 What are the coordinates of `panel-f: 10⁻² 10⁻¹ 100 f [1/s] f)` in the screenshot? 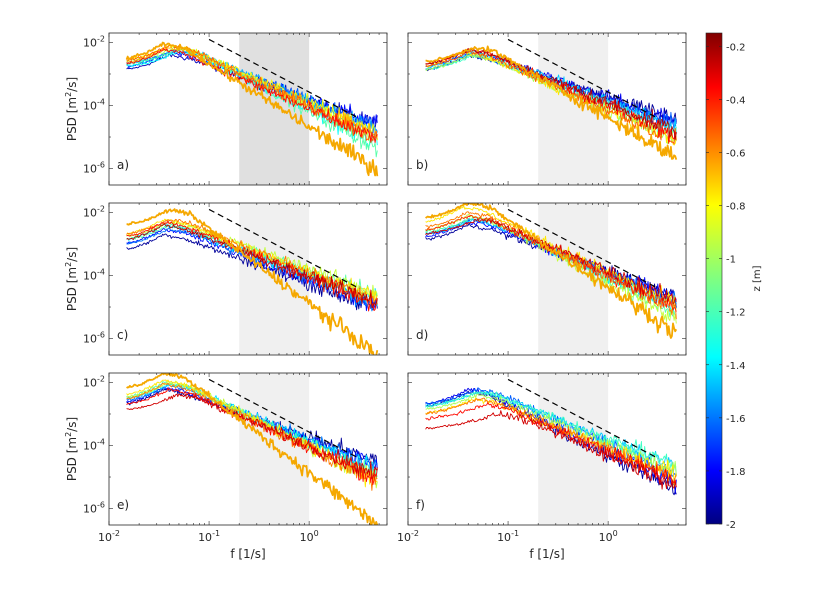 It's located at (542, 466).